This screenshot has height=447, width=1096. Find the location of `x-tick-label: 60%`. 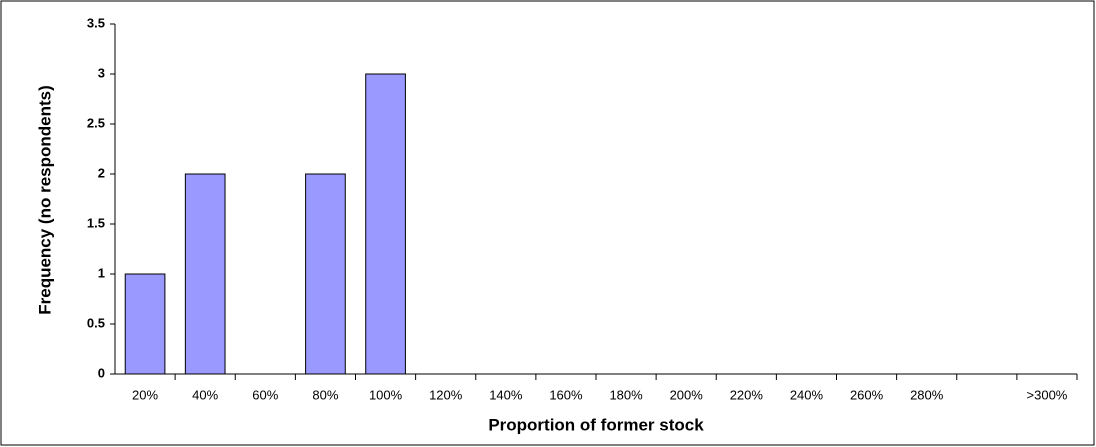

x-tick-label: 60% is located at coordinates (265, 394).